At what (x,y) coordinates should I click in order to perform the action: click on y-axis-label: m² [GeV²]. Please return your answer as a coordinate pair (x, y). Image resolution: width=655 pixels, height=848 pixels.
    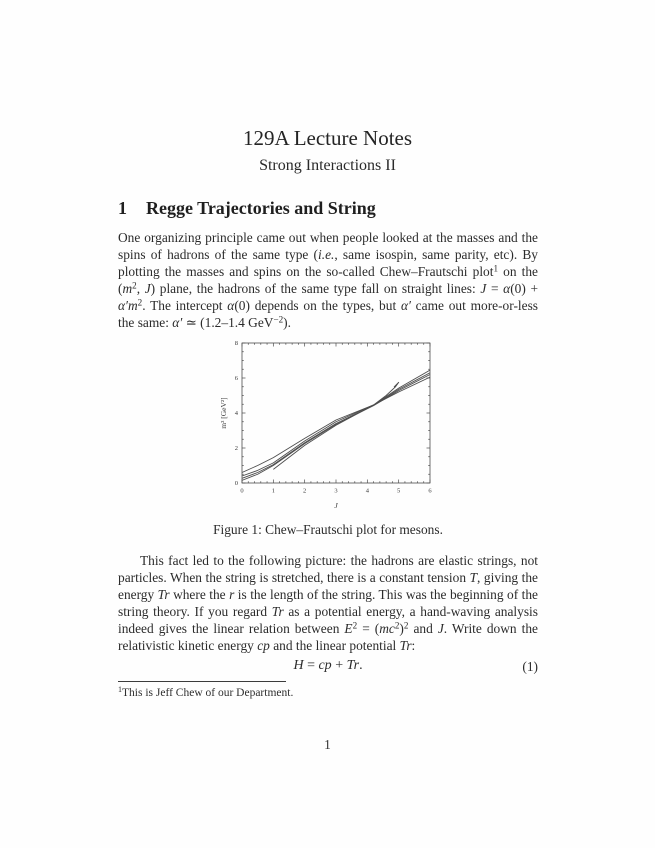
    Looking at the image, I should click on (223, 412).